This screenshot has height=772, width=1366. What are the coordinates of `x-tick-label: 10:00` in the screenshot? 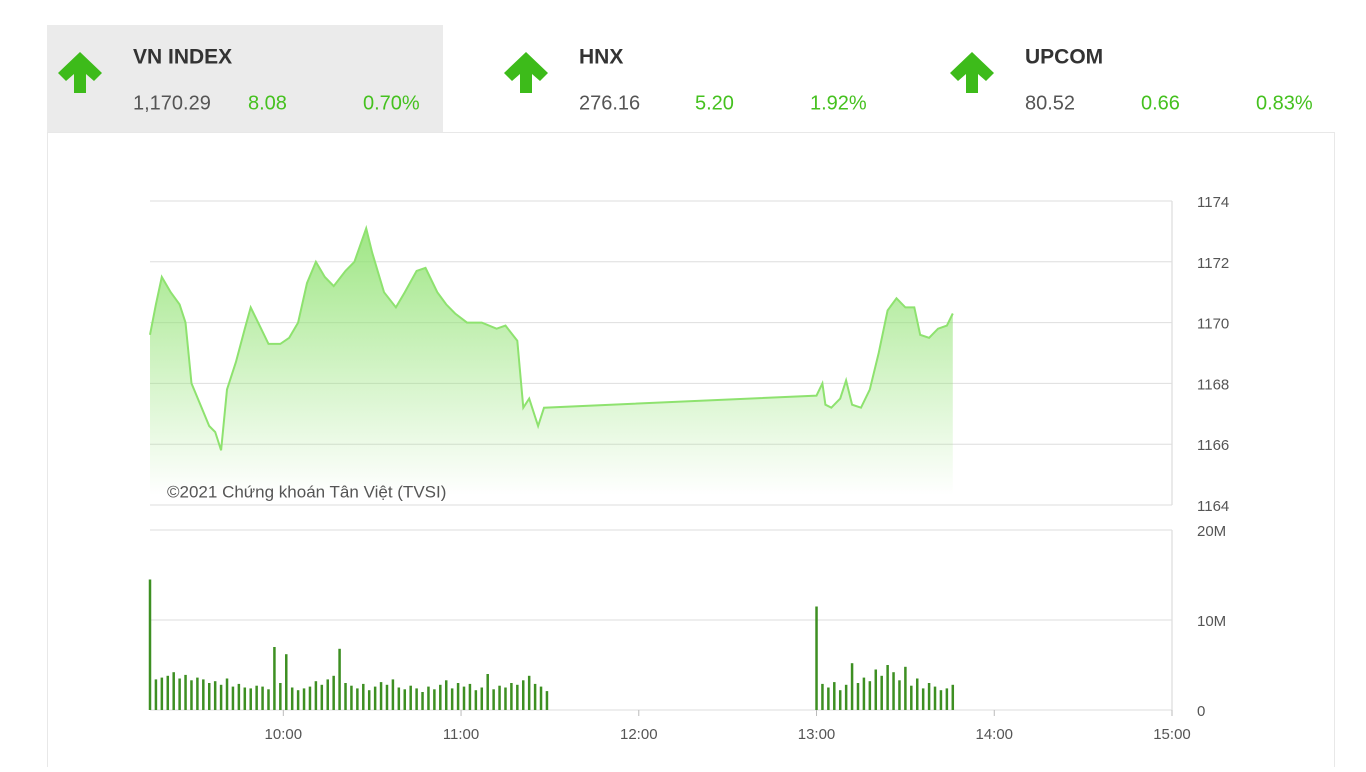 It's located at (284, 734).